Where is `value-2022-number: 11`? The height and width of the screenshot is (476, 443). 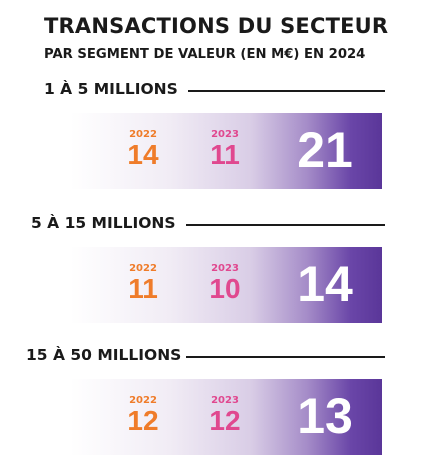 value-2022-number: 11 is located at coordinates (143, 288).